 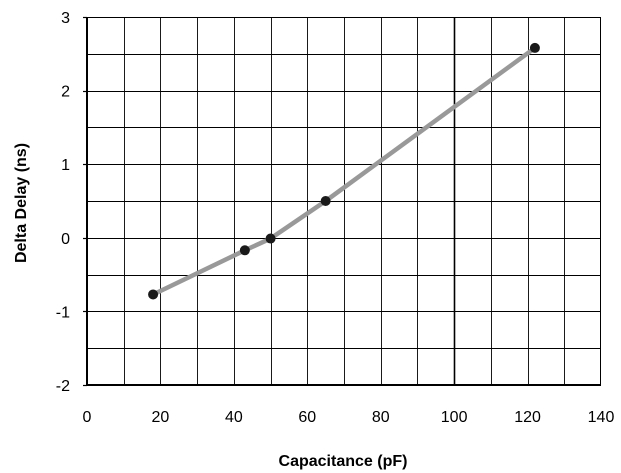 What do you see at coordinates (63, 386) in the screenshot?
I see `y-tick-label: -2` at bounding box center [63, 386].